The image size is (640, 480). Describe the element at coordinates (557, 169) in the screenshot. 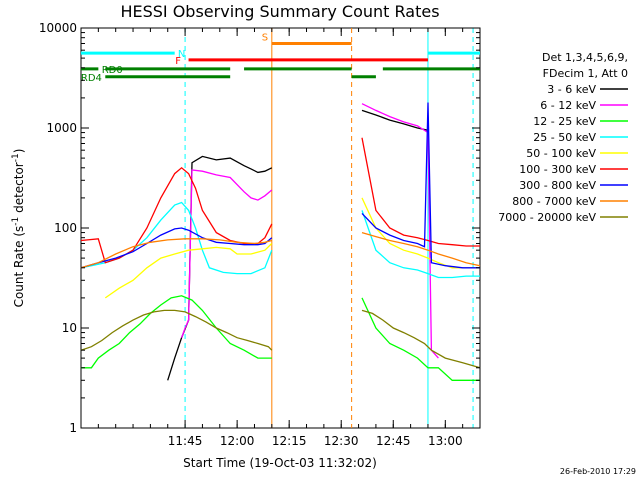

I see `legend-label-5: 100 - 300 keV` at that location.